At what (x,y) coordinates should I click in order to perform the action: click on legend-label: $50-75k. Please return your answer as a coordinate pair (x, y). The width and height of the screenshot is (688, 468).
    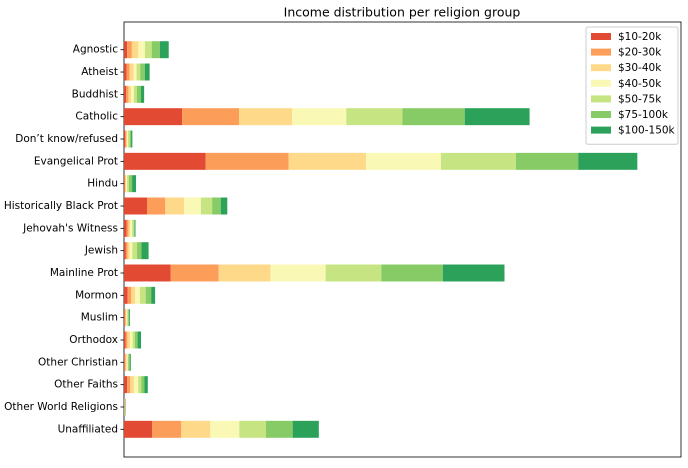
    Looking at the image, I should click on (640, 99).